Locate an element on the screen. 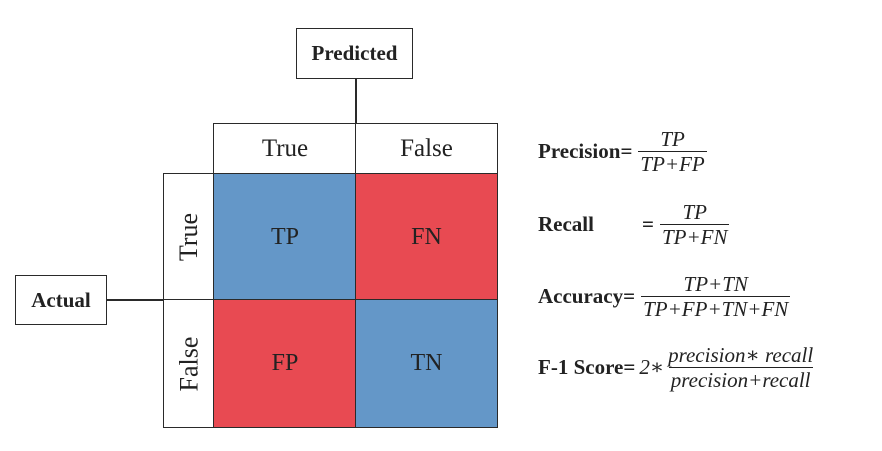 The width and height of the screenshot is (882, 451). precision-fraction: TP TP+FP is located at coordinates (672, 151).